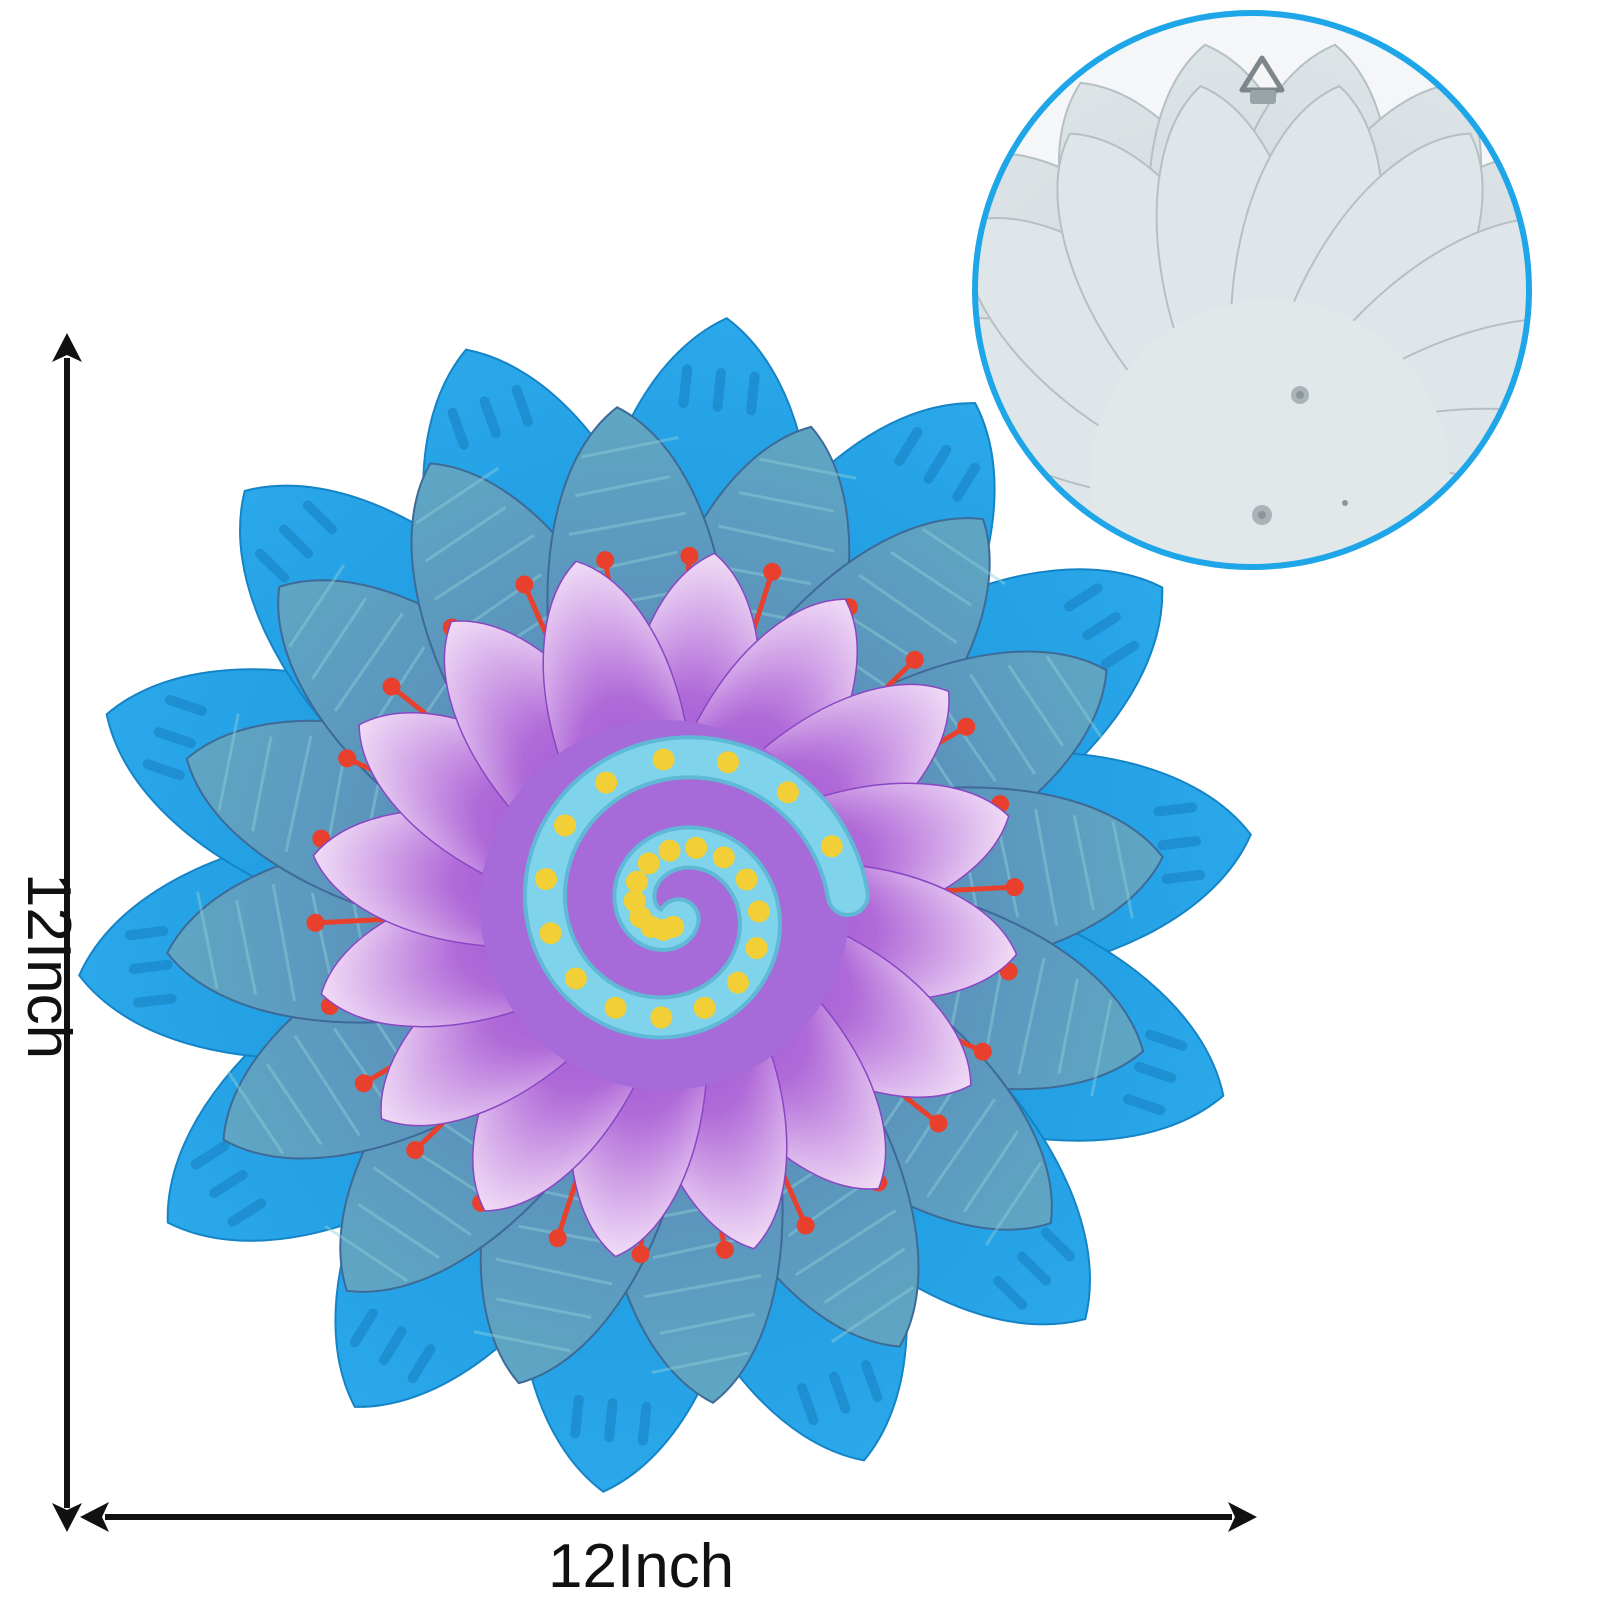  Describe the element at coordinates (1262, 79) in the screenshot. I see `hanger-hook-icon` at that location.